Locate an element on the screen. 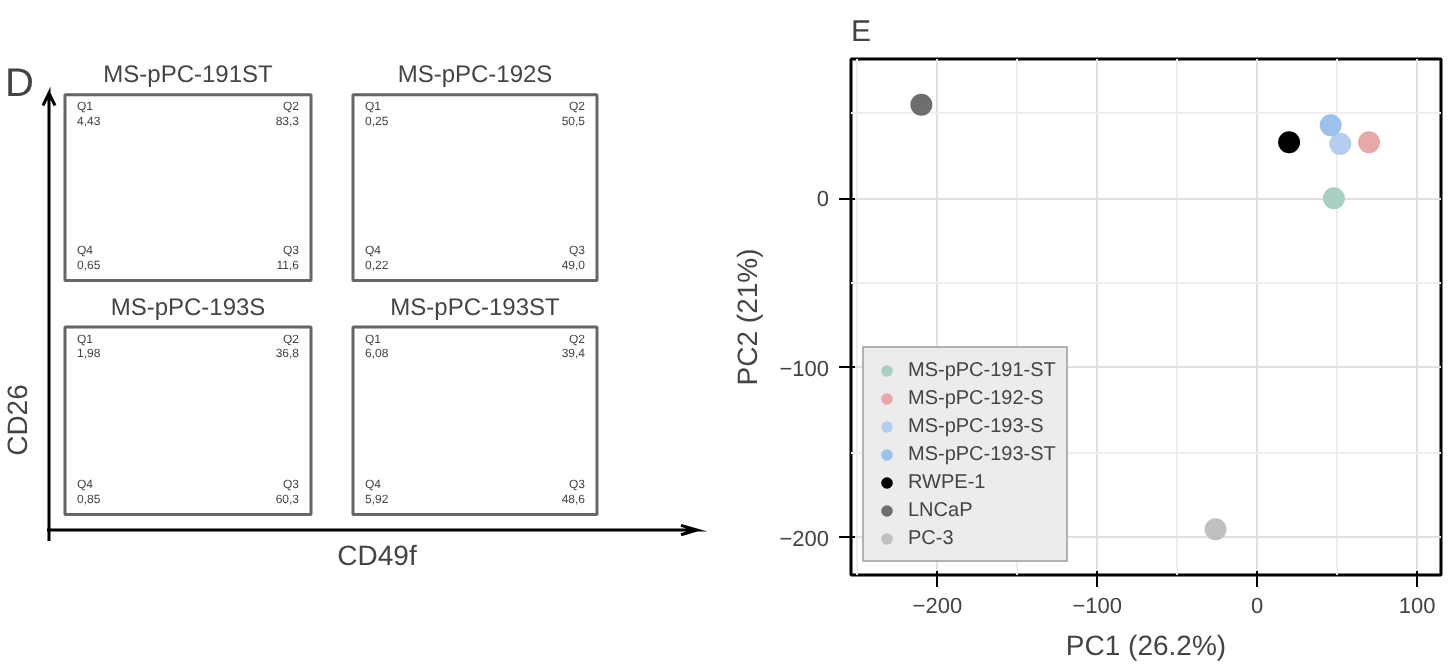 This screenshot has width=1452, height=666. y-tick-label: −200 is located at coordinates (804, 539).